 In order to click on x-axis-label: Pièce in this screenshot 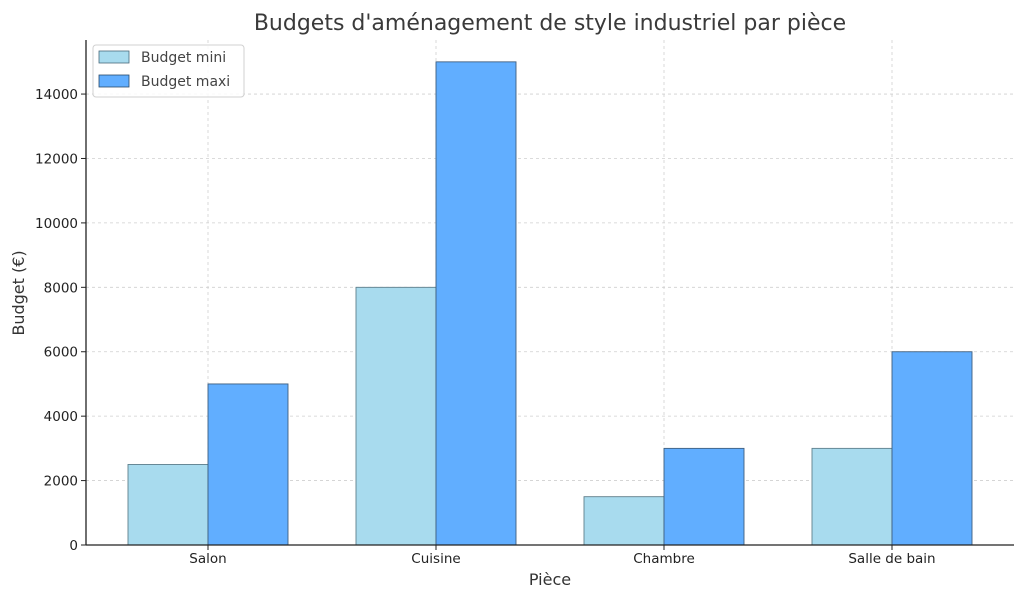, I will do `click(550, 579)`.